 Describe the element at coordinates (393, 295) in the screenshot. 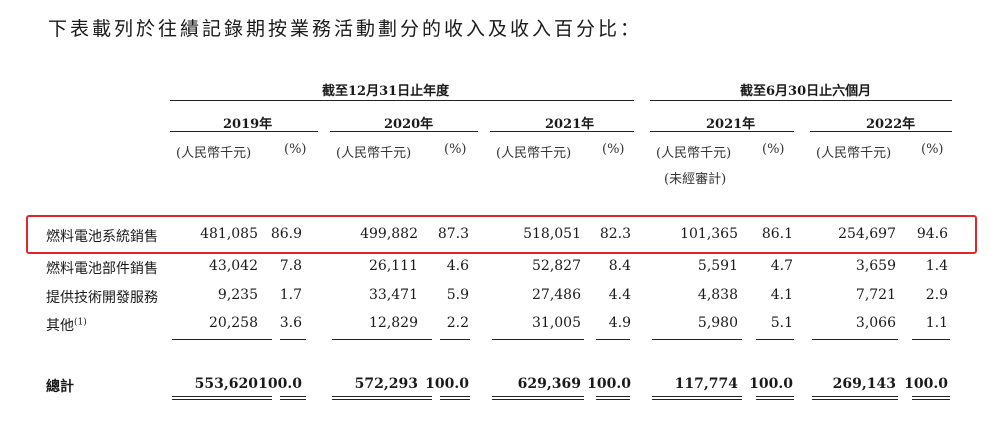

I see `cell: 33,471` at that location.